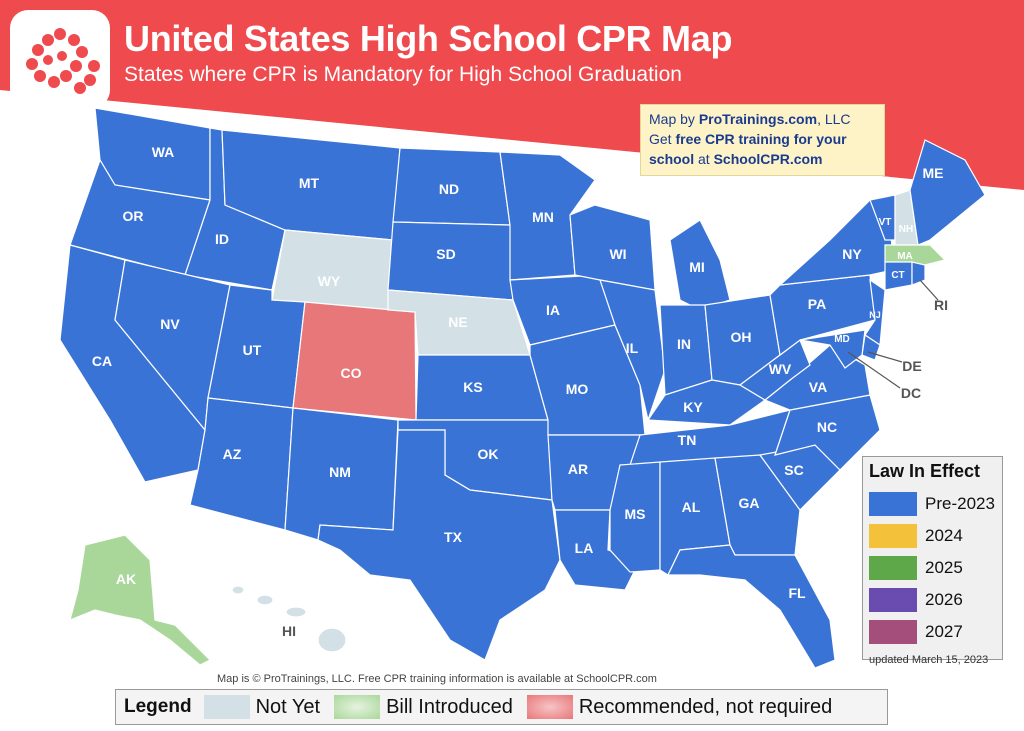  What do you see at coordinates (691, 507) in the screenshot?
I see `label-al: AL` at bounding box center [691, 507].